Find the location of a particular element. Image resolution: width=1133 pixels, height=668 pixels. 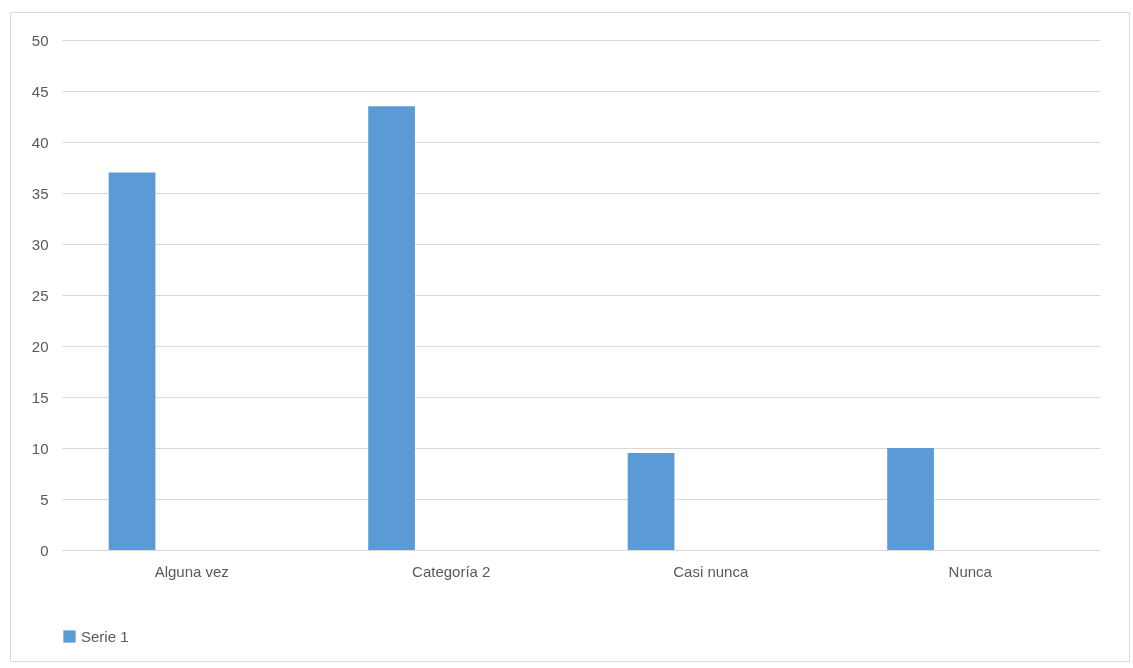

y-tick-label: 50 is located at coordinates (40, 40).